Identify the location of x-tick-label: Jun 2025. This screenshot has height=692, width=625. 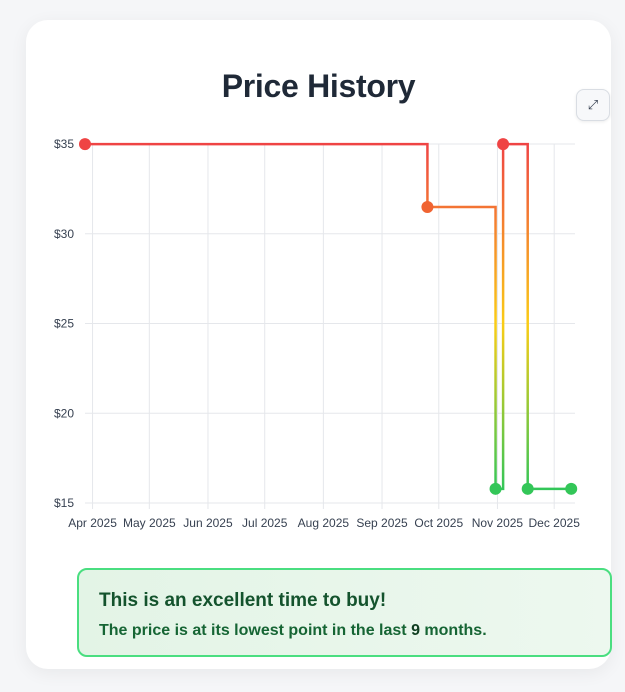
(208, 523).